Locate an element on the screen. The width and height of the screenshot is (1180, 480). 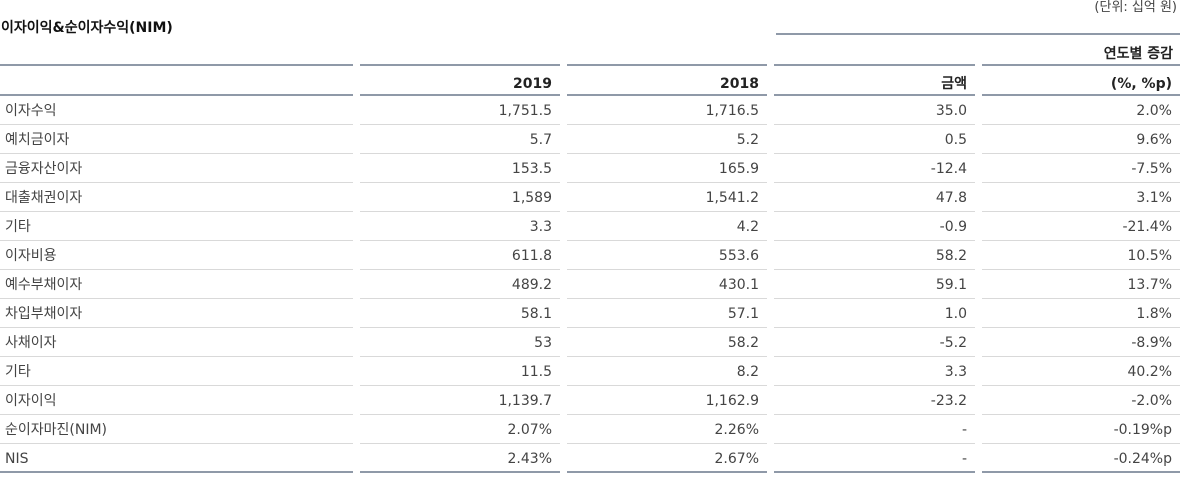
change-percent: 13.7% is located at coordinates (1081, 284).